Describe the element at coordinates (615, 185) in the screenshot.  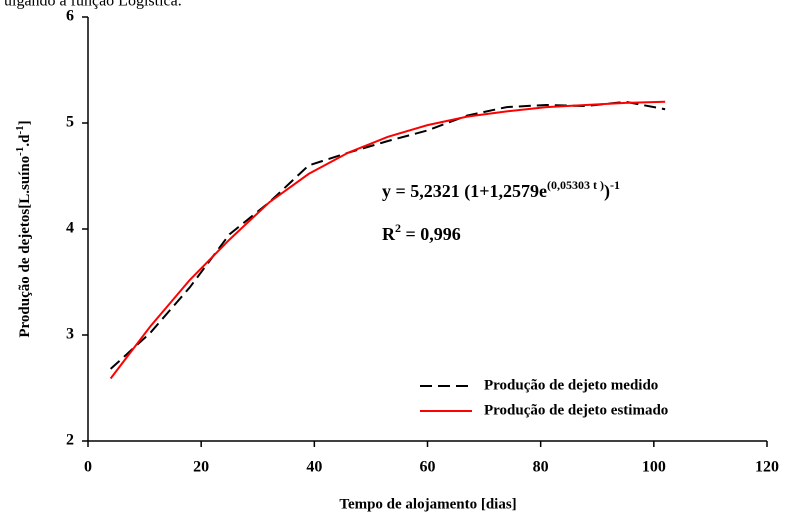
I see `equation-power: -1` at that location.